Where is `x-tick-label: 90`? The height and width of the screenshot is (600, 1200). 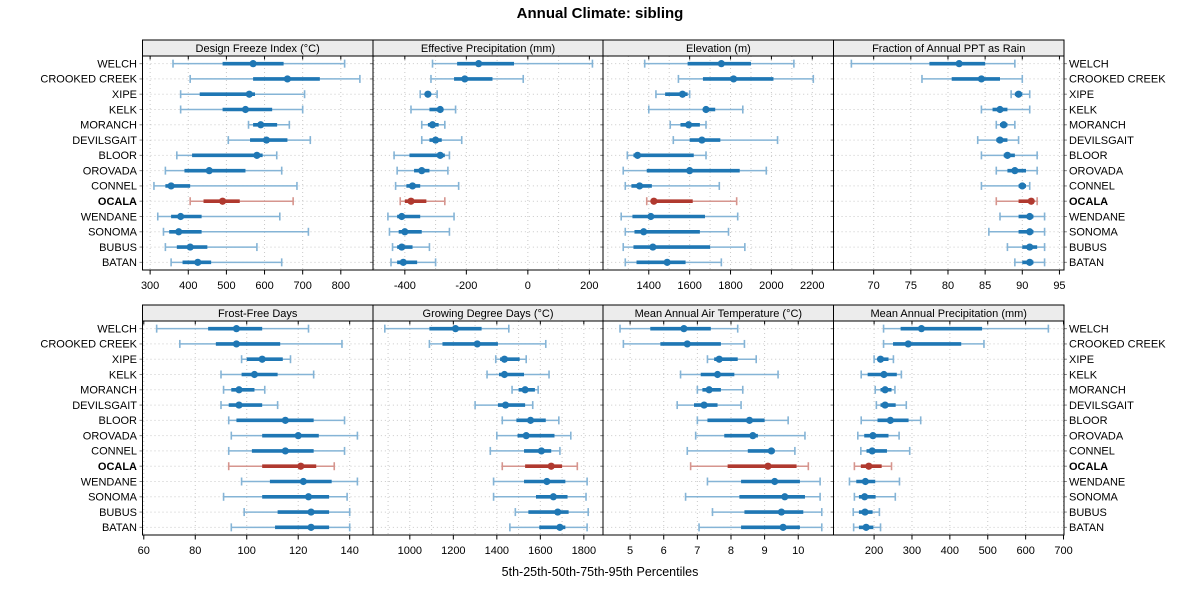
x-tick-label: 90 is located at coordinates (1022, 286).